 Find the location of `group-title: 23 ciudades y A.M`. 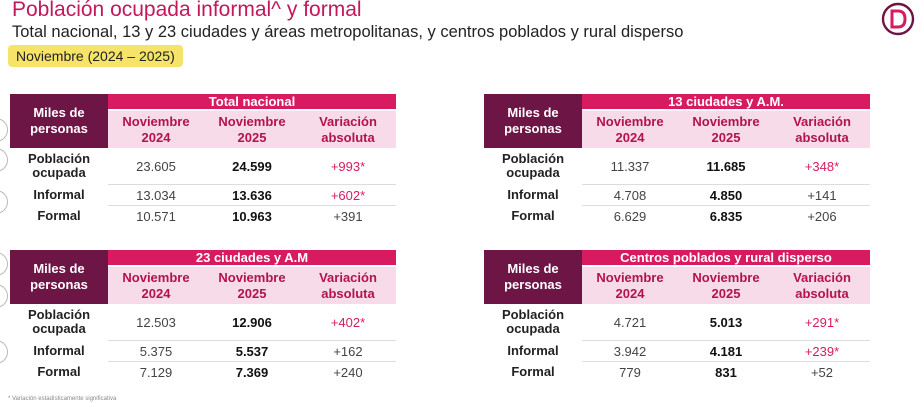

group-title: 23 ciudades y A.M is located at coordinates (252, 258).